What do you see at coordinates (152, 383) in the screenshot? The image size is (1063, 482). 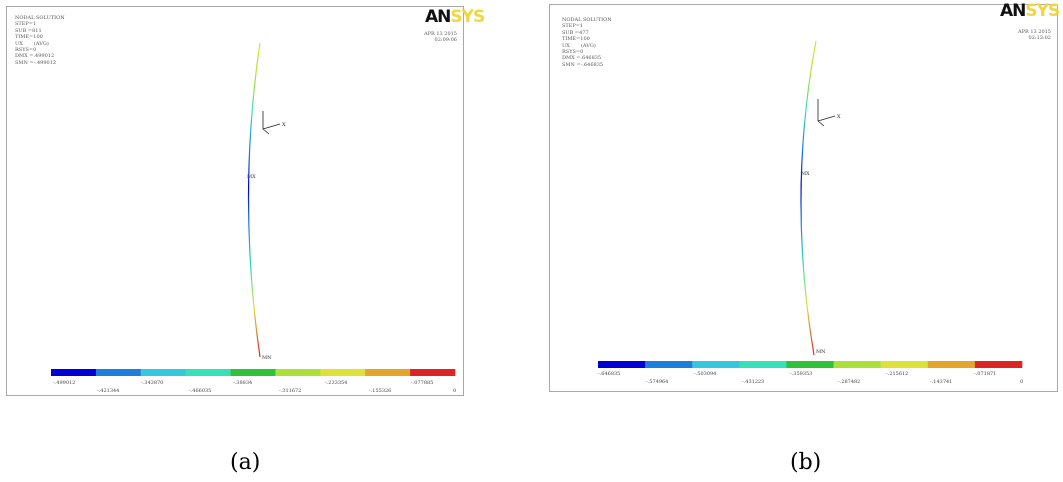 I see `legend-value: -.343870` at bounding box center [152, 383].